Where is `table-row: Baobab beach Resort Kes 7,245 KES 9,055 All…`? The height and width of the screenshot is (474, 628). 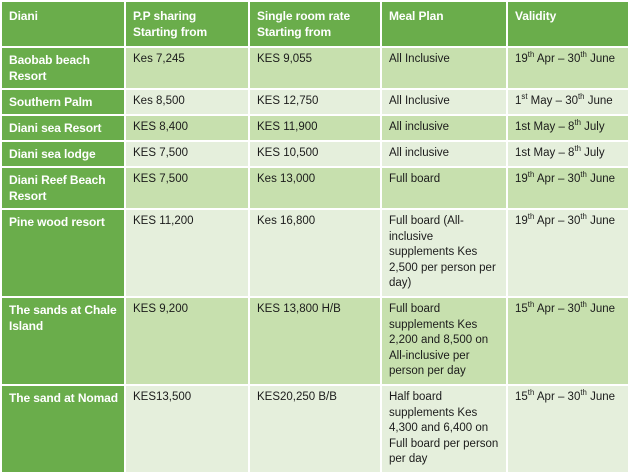 table-row: Baobab beach Resort Kes 7,245 KES 9,055 All… is located at coordinates (315, 68).